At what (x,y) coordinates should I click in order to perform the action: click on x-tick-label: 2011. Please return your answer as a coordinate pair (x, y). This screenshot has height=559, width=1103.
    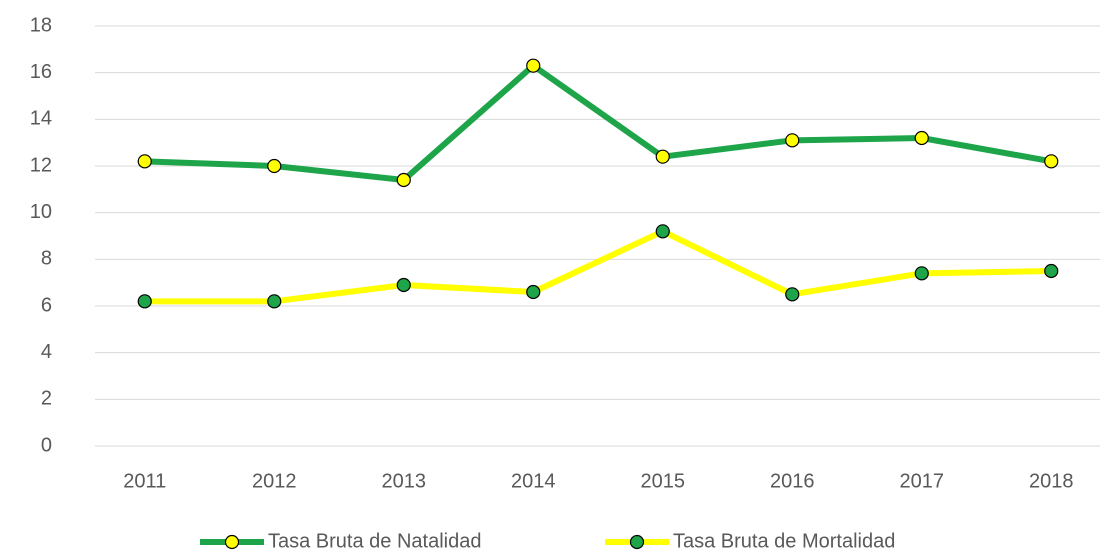
    Looking at the image, I should click on (144, 481).